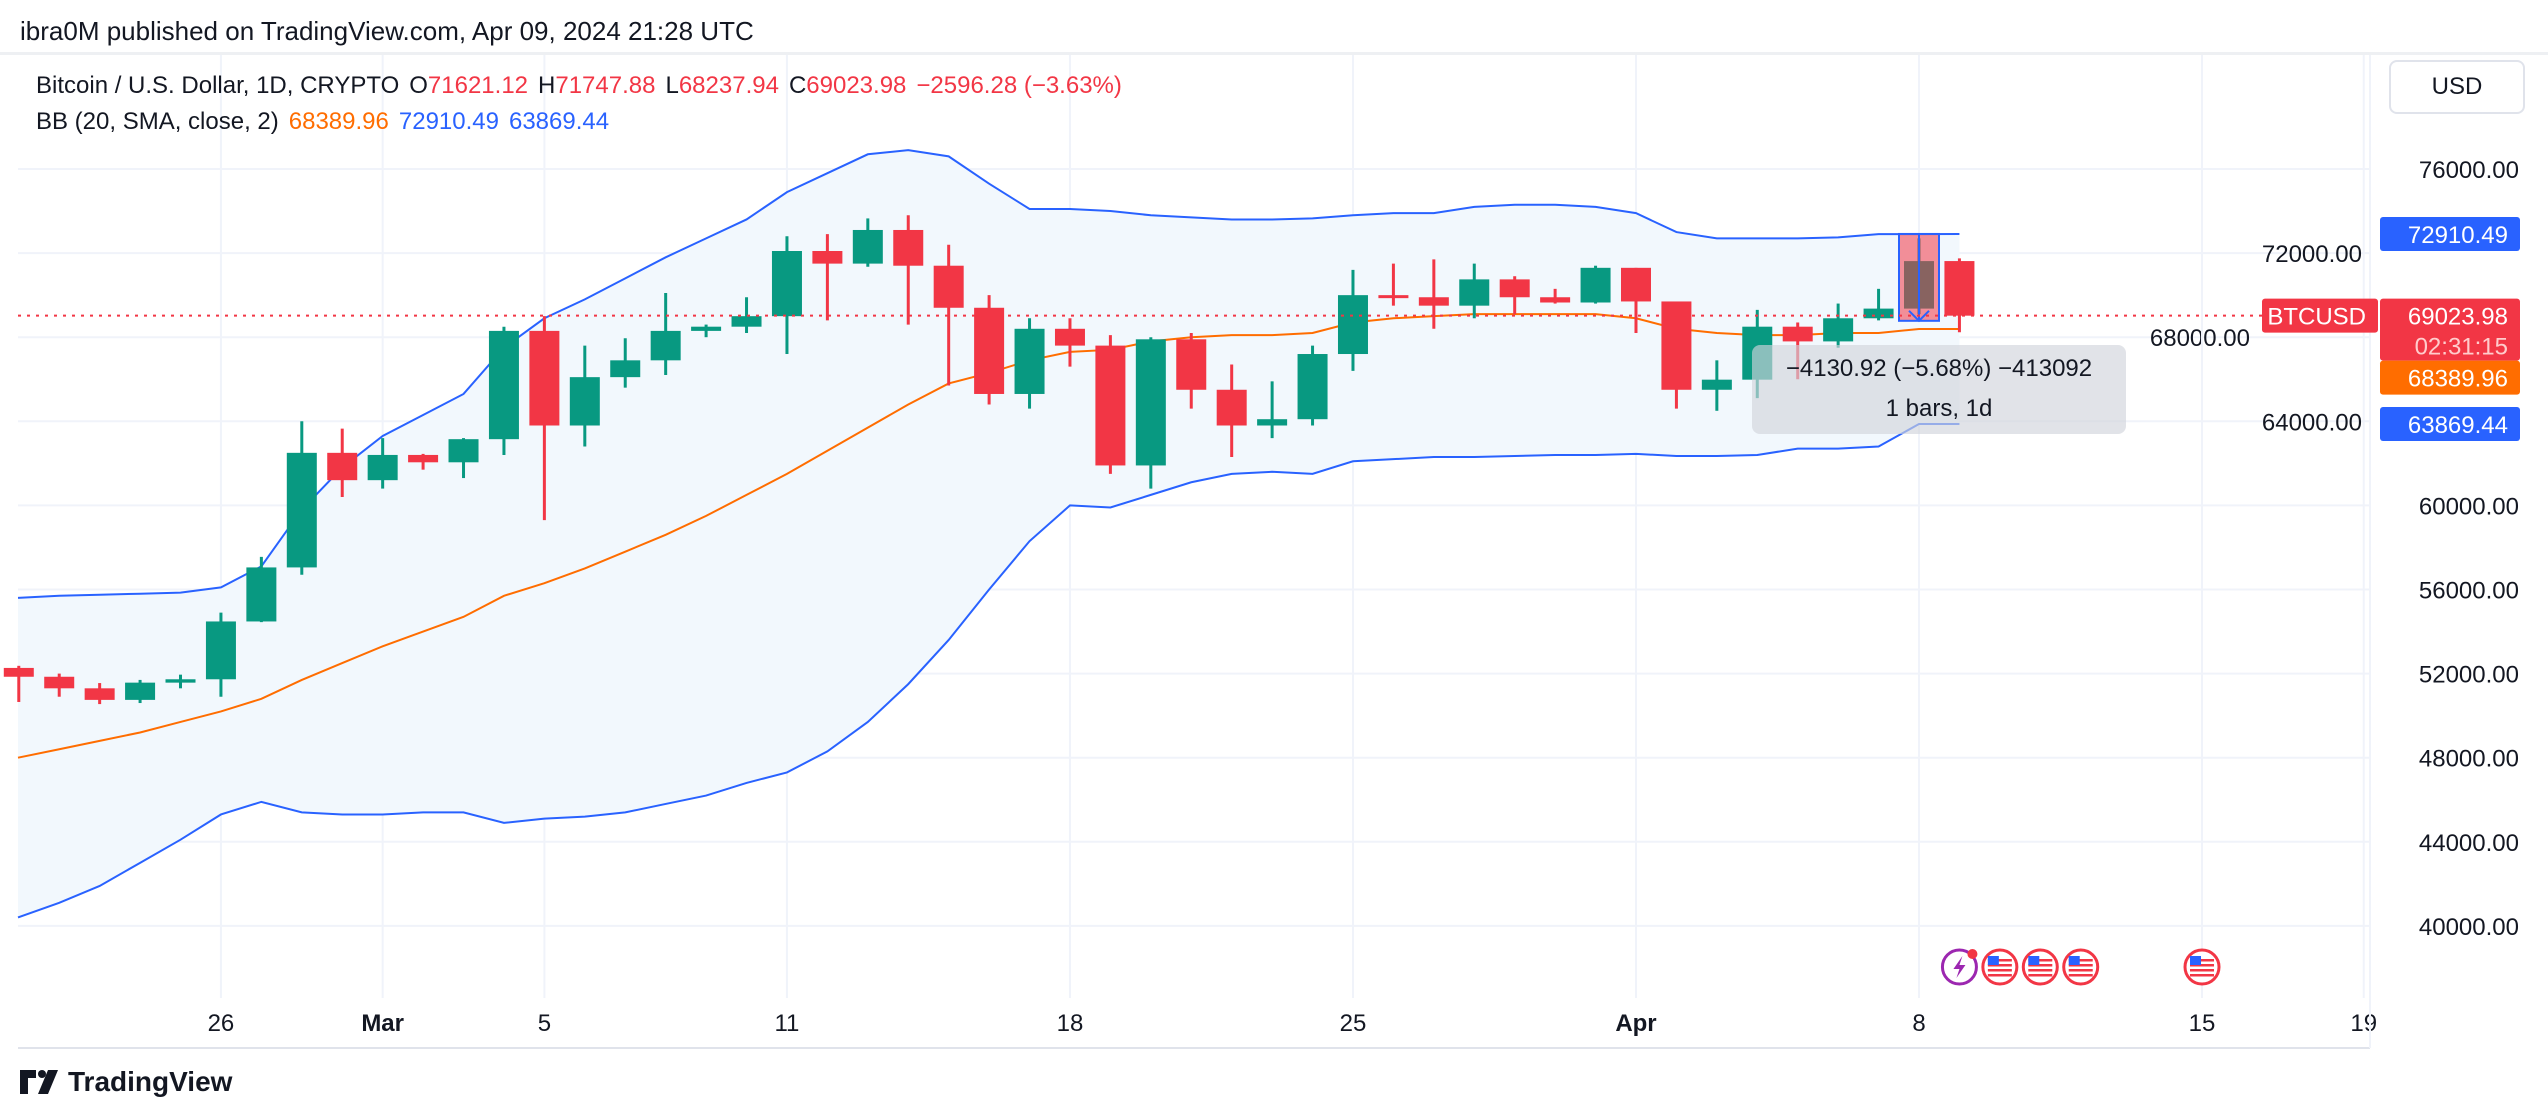  What do you see at coordinates (2461, 347) in the screenshot?
I see `last-price-tag-text: 02:31:15` at bounding box center [2461, 347].